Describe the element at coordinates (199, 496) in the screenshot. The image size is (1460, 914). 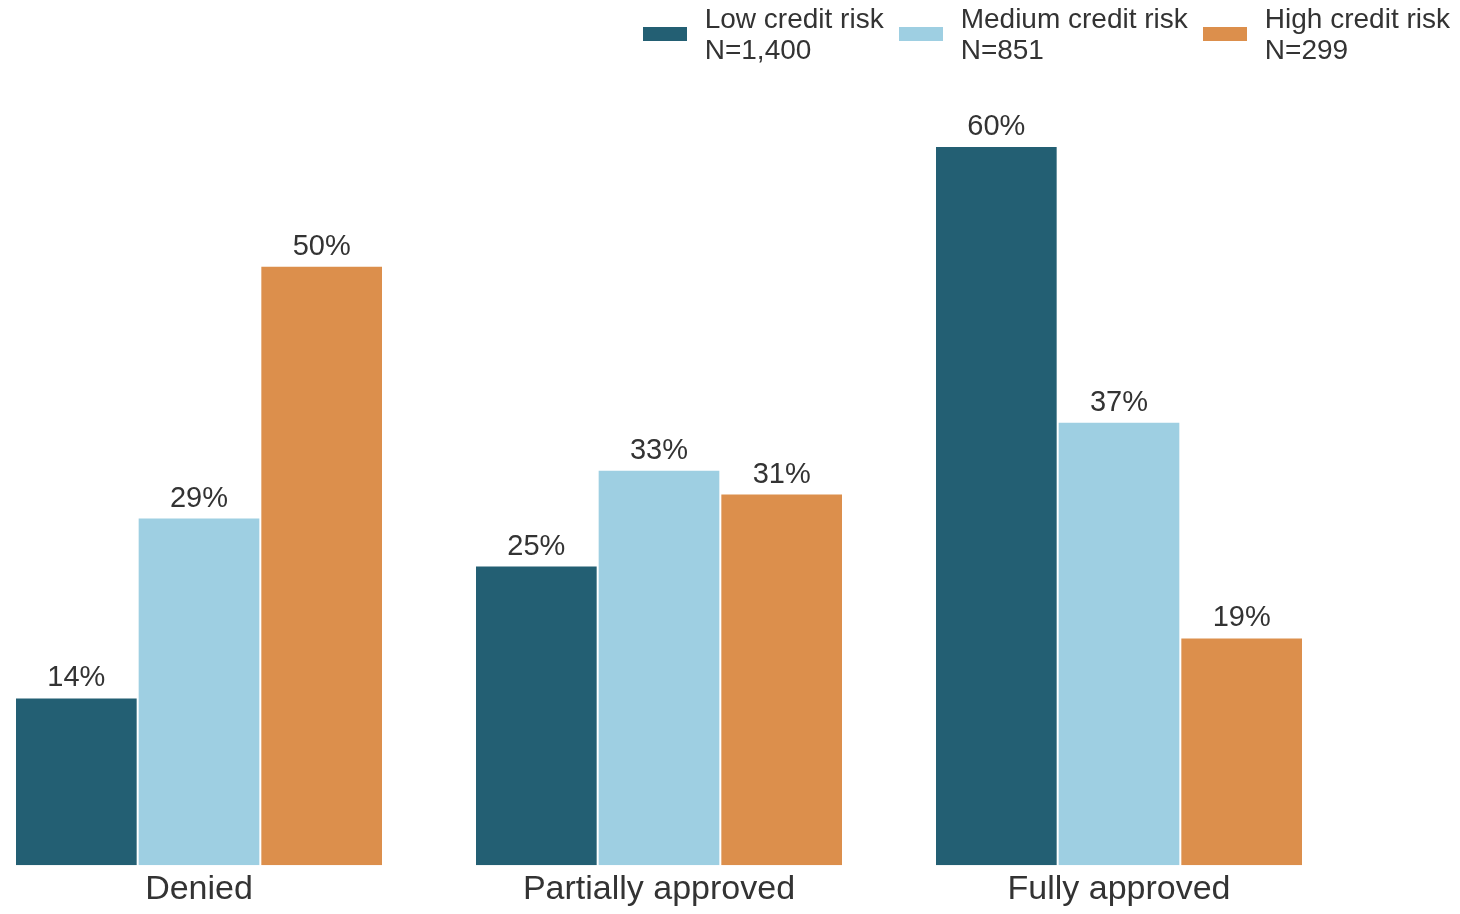
I see `data-label: 29%` at that location.